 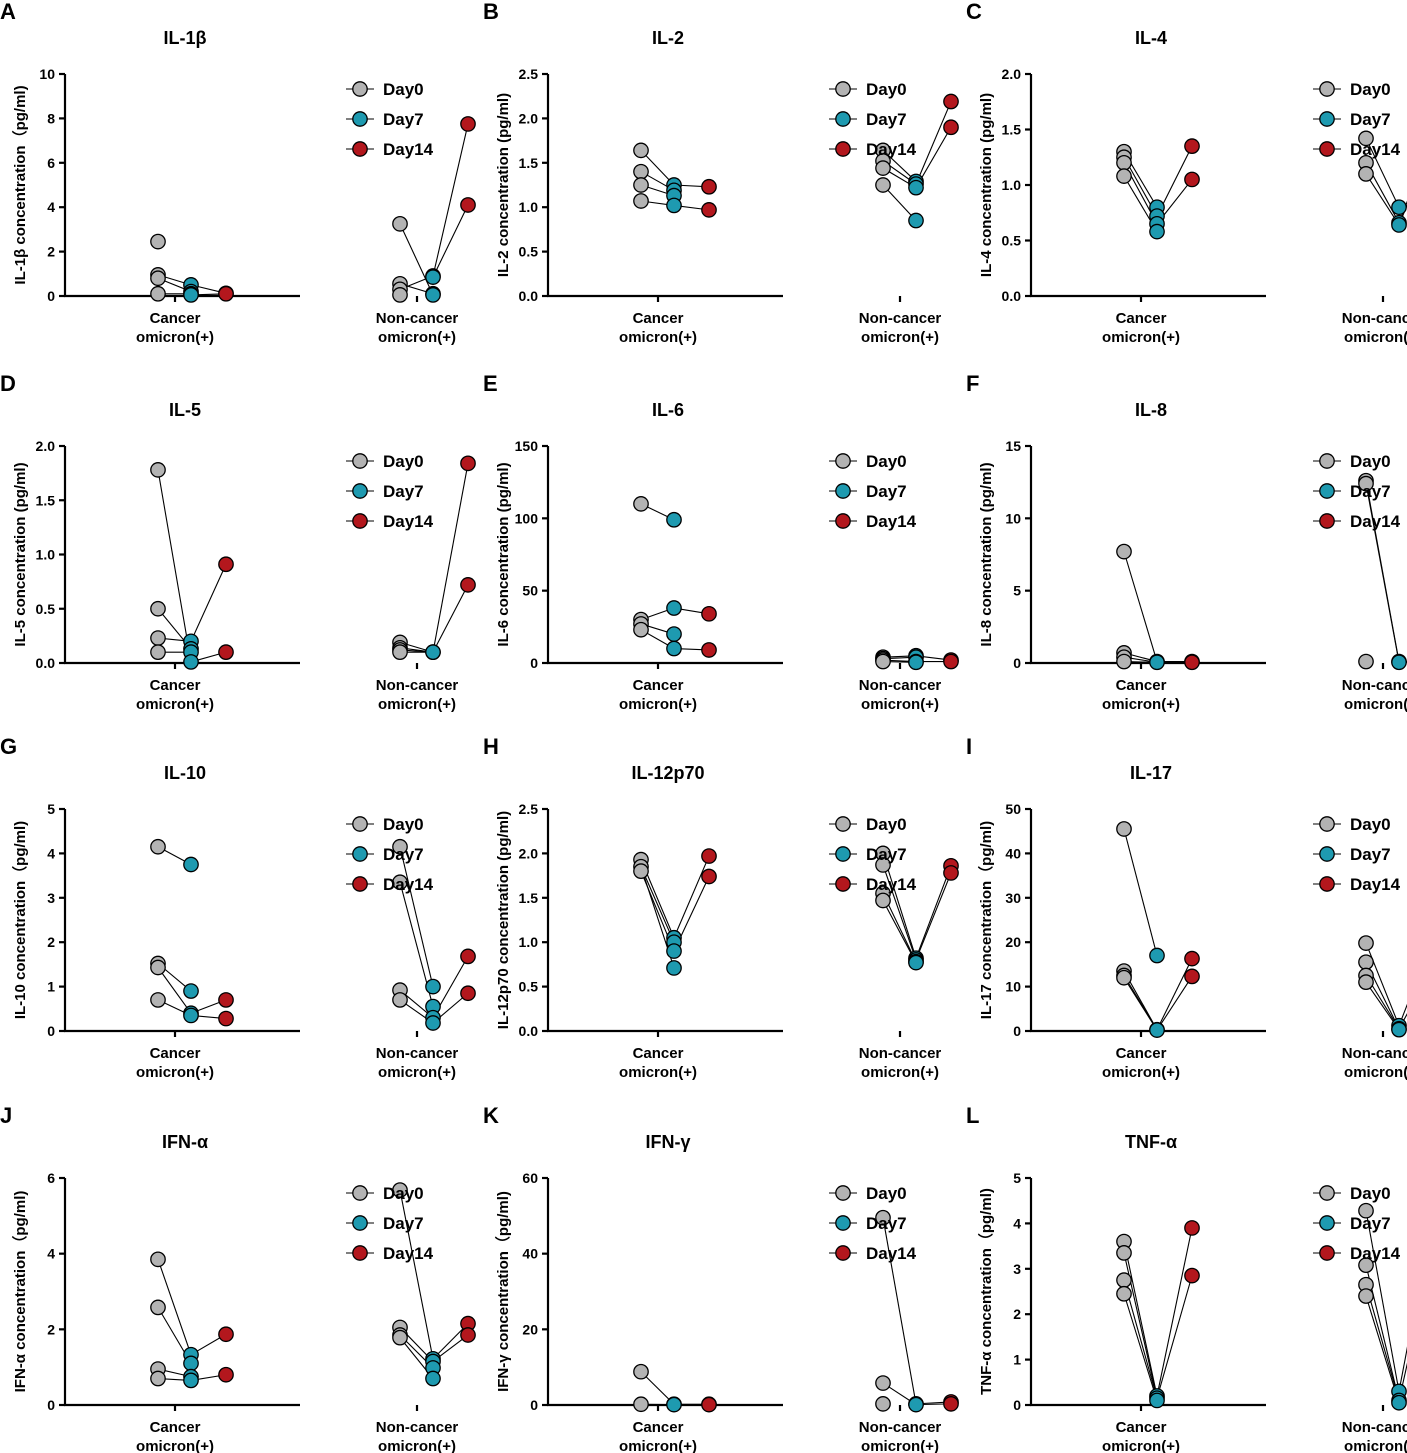 I want to click on y-axis-label: IL-6 concentration (pg/ml), so click(x=503, y=554).